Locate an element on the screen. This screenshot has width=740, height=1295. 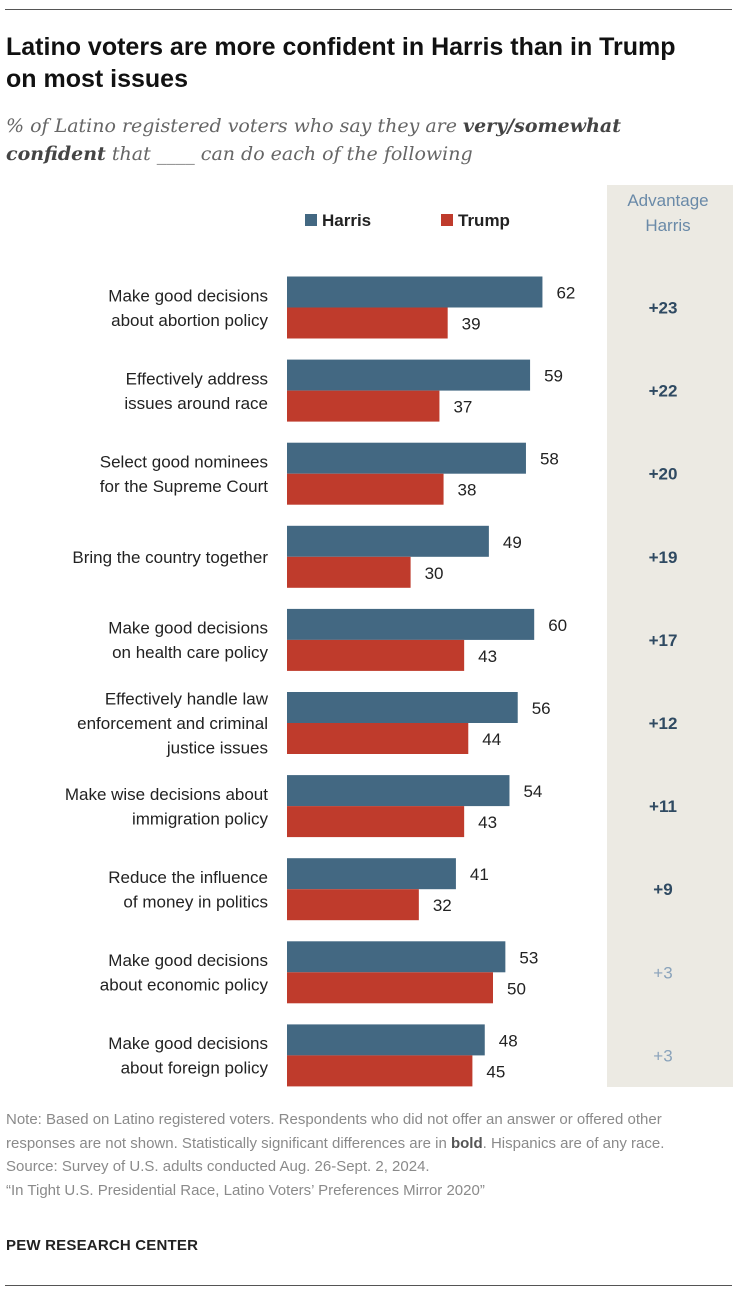
note-bold: bold is located at coordinates (466, 1143).